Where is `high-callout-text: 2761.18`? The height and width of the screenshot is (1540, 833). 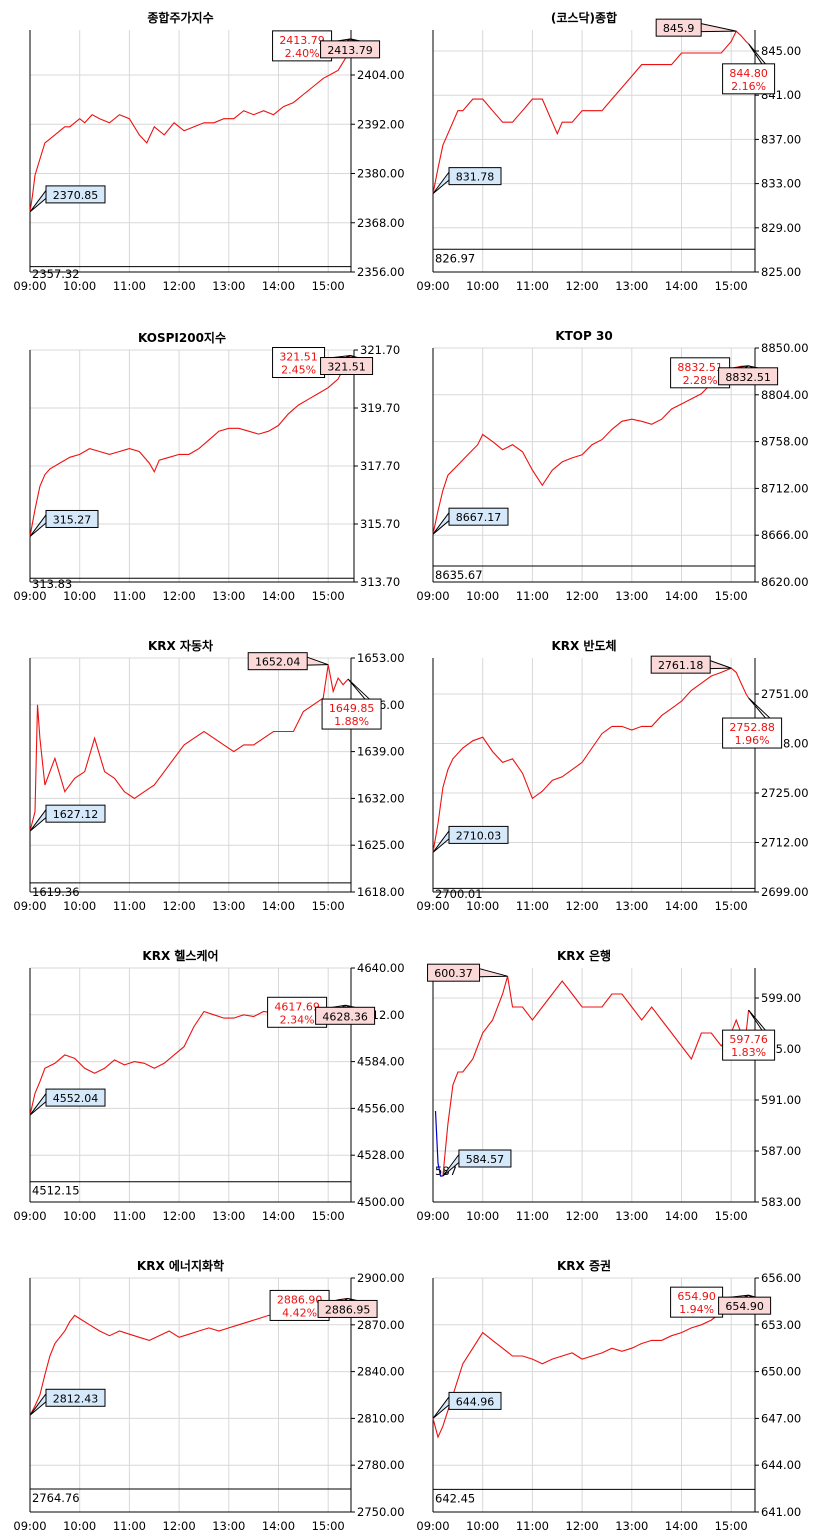
high-callout-text: 2761.18 is located at coordinates (681, 665).